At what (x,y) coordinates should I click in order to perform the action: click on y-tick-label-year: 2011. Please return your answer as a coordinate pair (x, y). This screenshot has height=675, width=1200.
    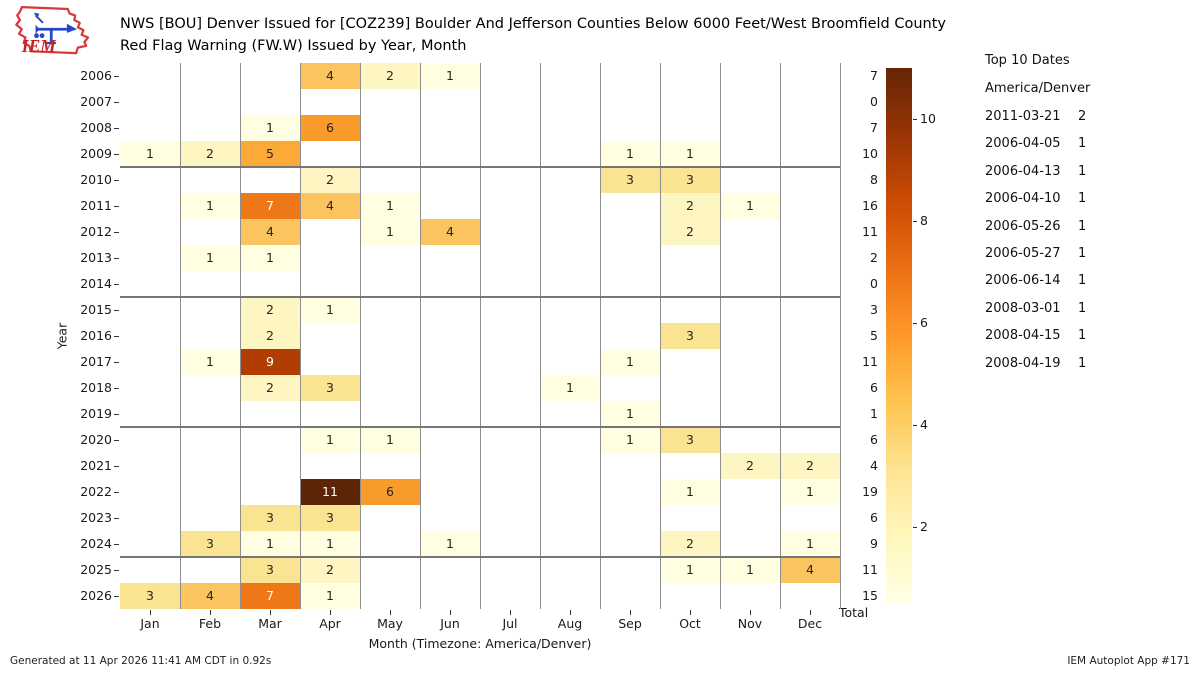
    Looking at the image, I should click on (96, 205).